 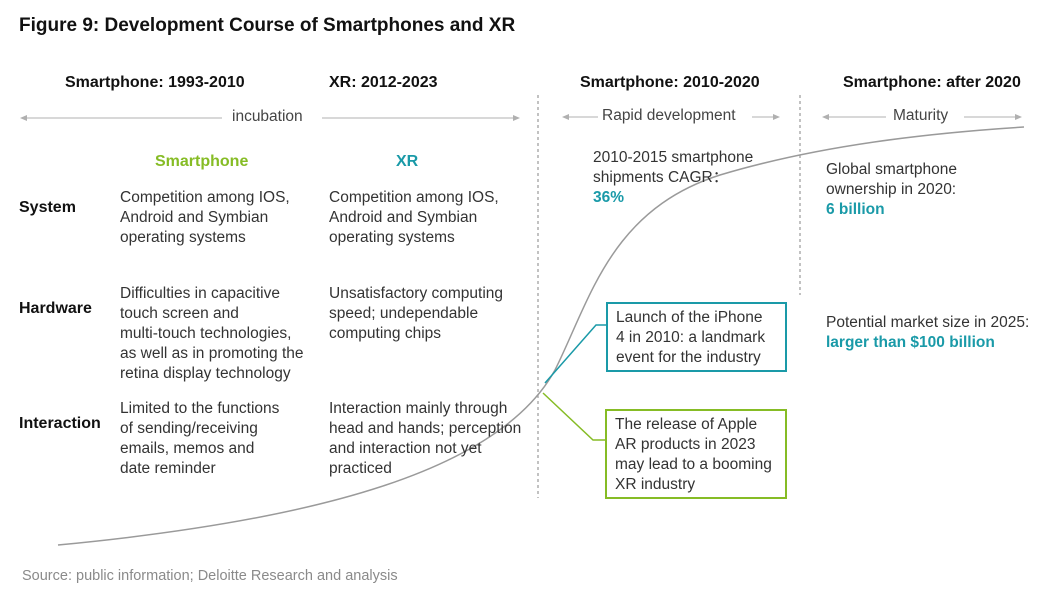 I want to click on cell-line: Global smartphone, so click(x=891, y=169).